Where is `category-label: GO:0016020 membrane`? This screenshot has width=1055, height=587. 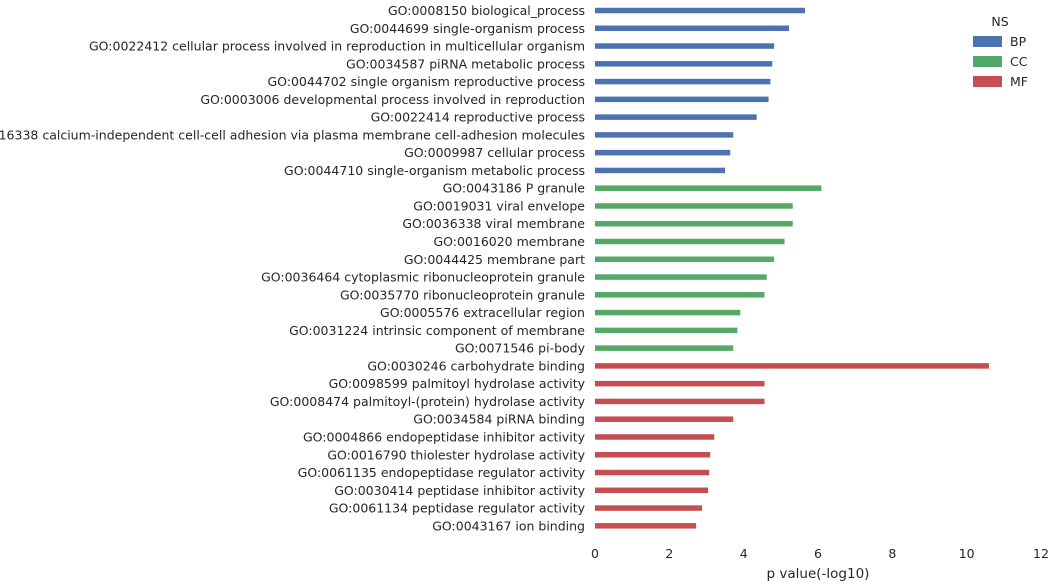
category-label: GO:0016020 membrane is located at coordinates (509, 241).